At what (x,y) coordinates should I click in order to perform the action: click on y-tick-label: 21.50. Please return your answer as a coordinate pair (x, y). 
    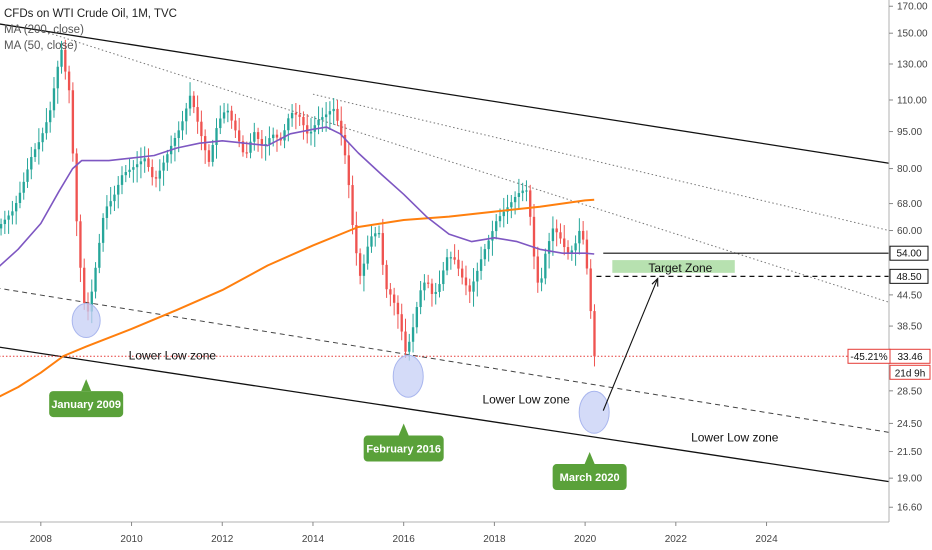
    Looking at the image, I should click on (909, 452).